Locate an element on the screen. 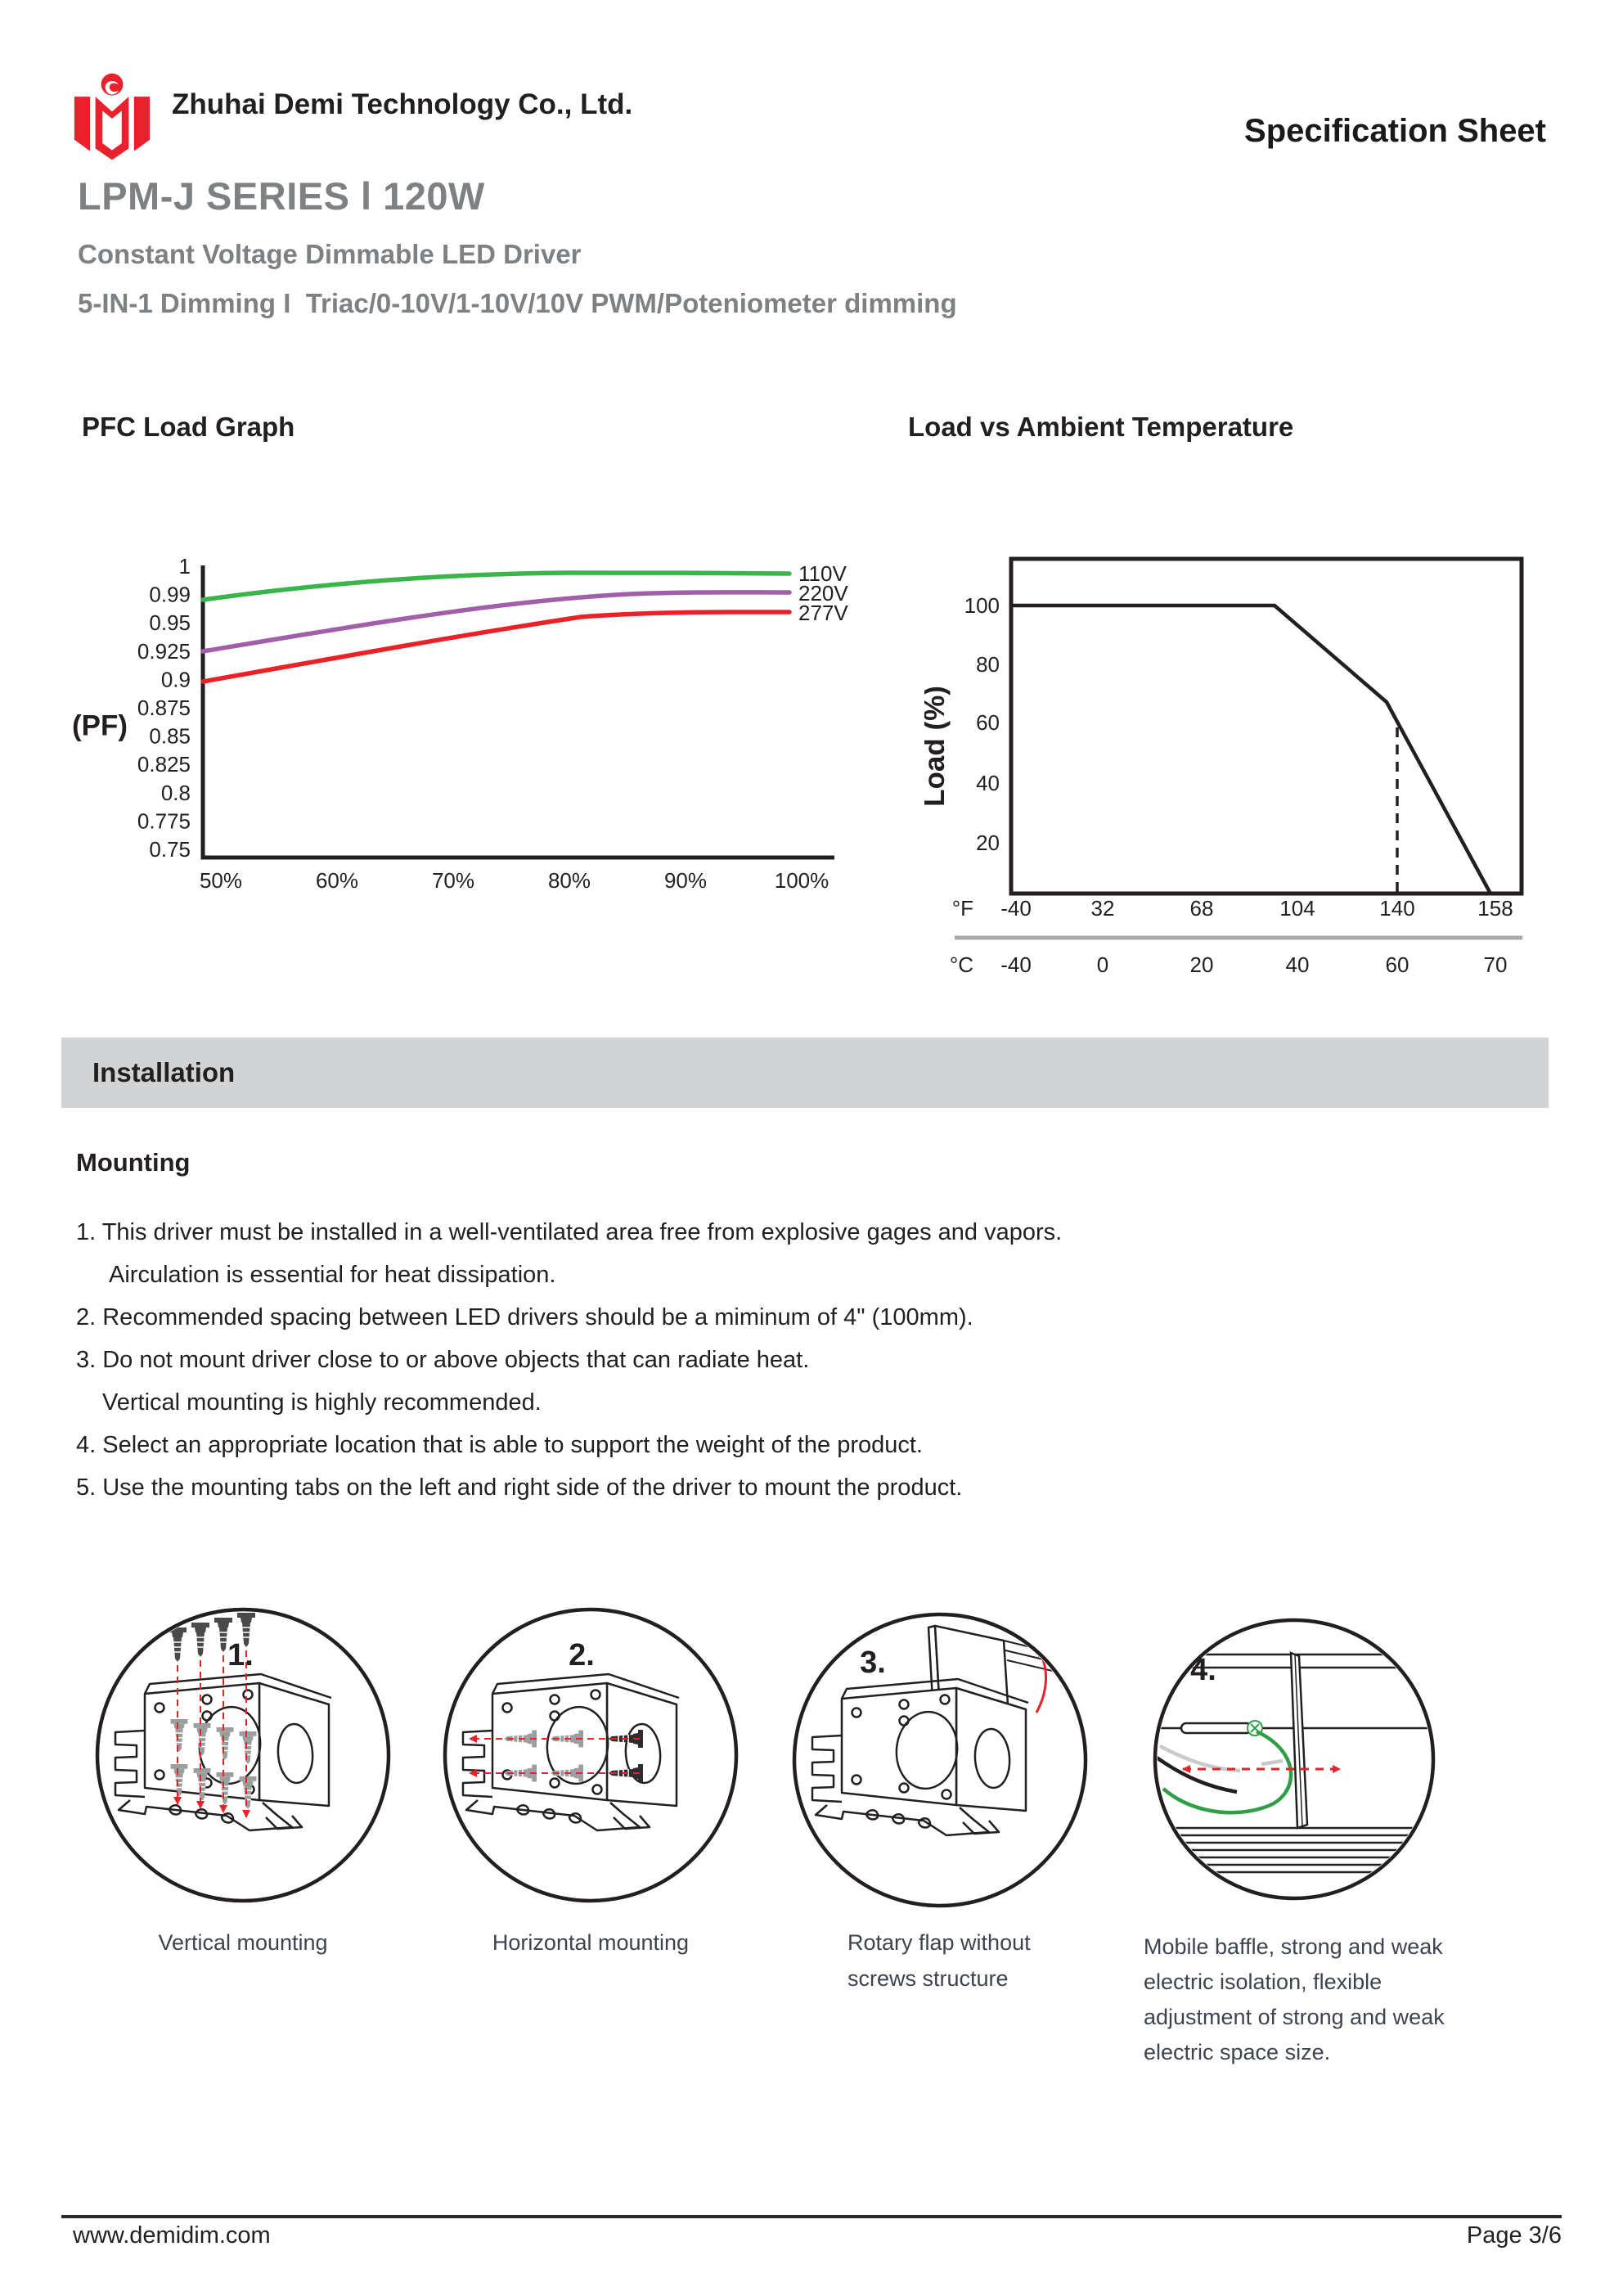  pfc-y-tick: 1 is located at coordinates (185, 566).